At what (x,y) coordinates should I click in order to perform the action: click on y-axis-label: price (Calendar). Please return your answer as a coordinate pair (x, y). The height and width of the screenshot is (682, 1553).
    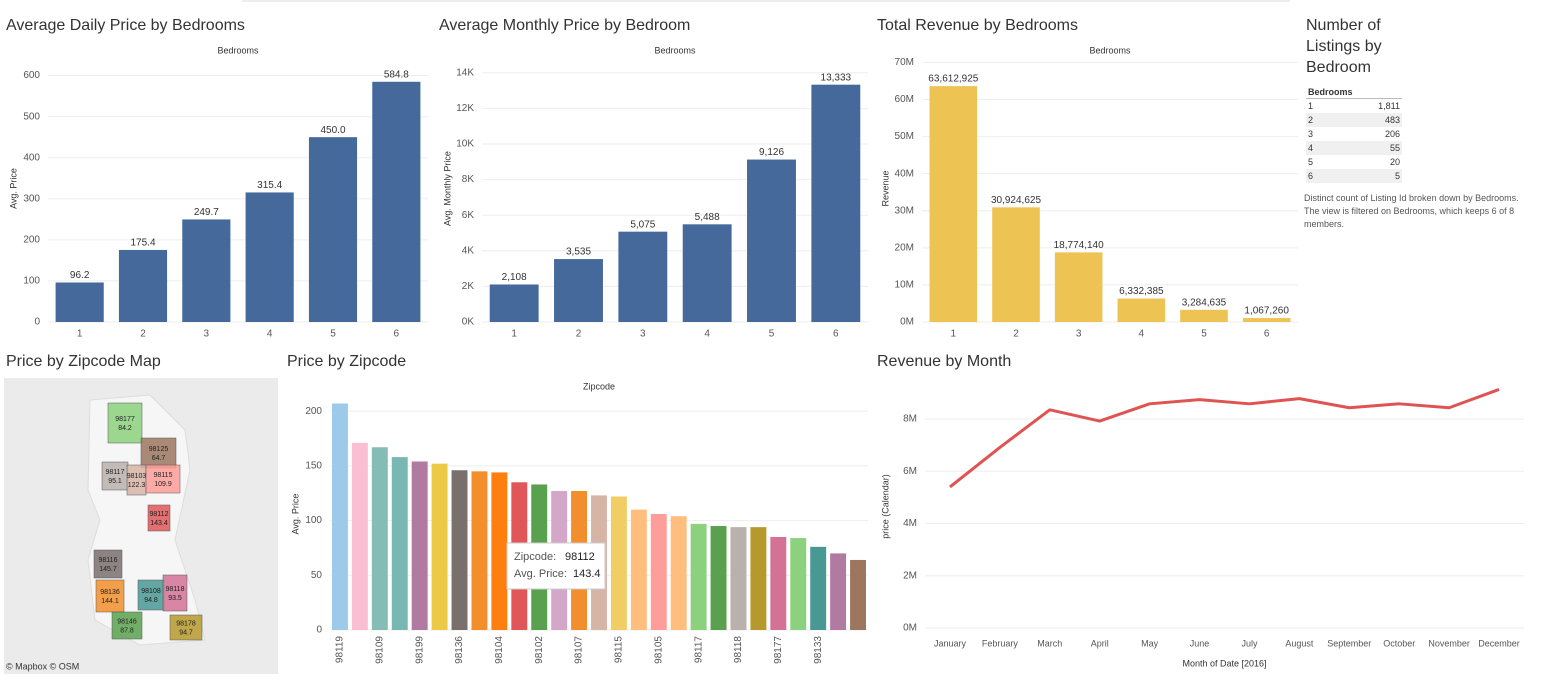
    Looking at the image, I should click on (885, 506).